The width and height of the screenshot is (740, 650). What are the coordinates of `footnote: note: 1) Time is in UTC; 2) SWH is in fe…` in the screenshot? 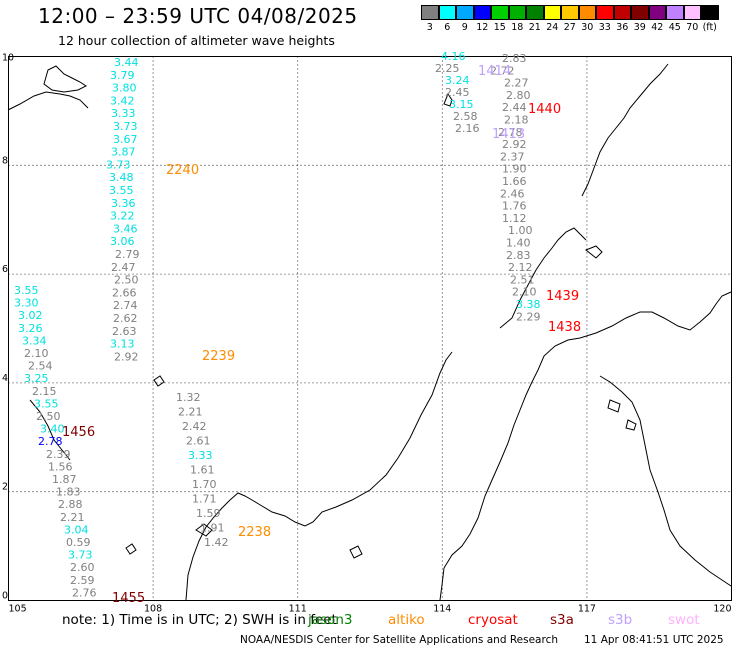 It's located at (199, 620).